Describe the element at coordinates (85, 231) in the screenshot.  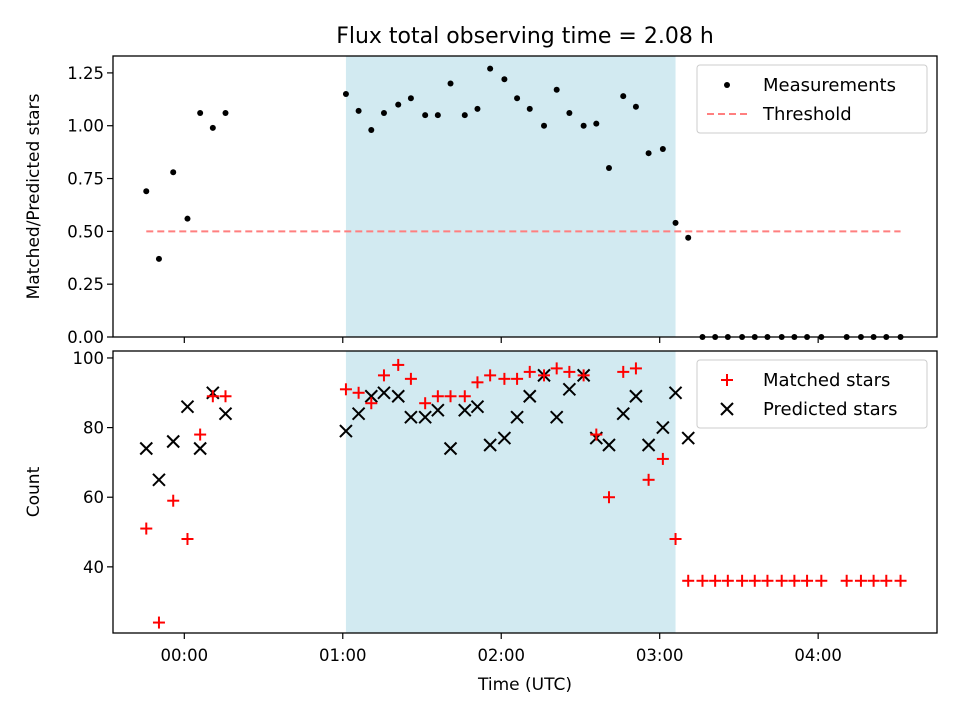
I see `y-tick-label: 0.50` at that location.